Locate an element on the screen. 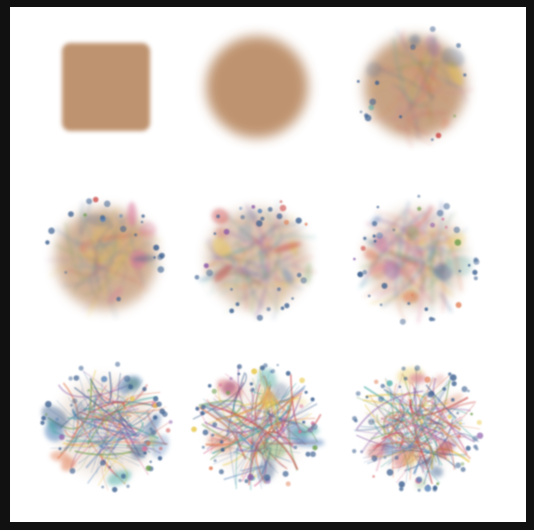 The height and width of the screenshot is (530, 534). blob-disk is located at coordinates (257, 87).